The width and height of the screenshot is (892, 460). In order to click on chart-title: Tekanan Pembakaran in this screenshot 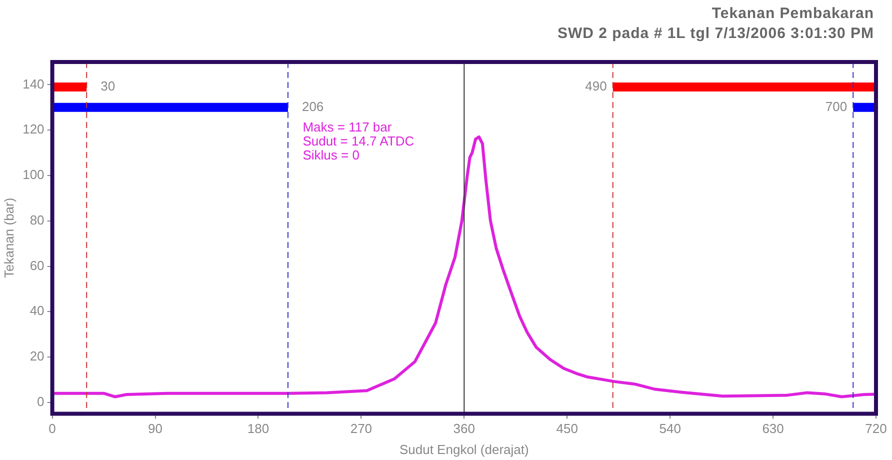, I will do `click(792, 14)`.